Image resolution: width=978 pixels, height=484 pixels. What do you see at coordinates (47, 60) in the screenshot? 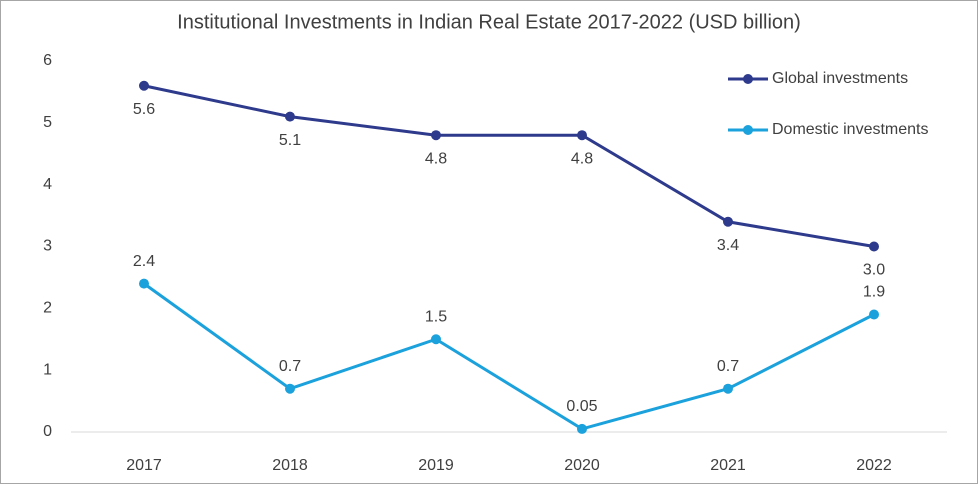
I see `y-tick-label: 6` at bounding box center [47, 60].